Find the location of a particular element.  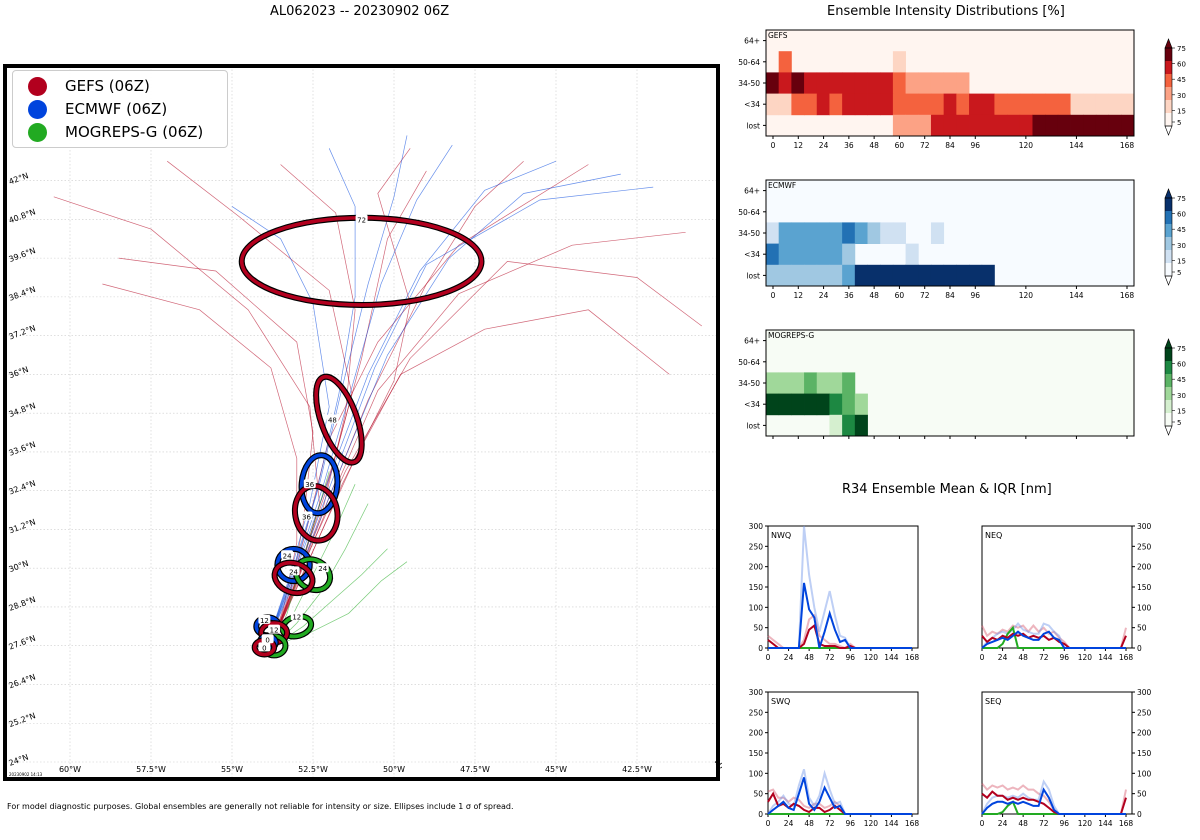

y-tick-label: 200 is located at coordinates (1144, 567).